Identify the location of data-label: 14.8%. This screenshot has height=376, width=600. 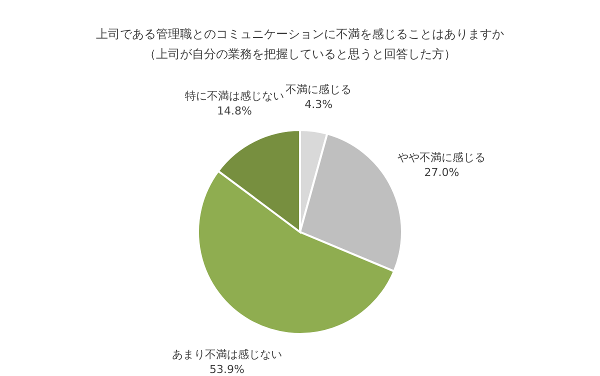
(234, 111).